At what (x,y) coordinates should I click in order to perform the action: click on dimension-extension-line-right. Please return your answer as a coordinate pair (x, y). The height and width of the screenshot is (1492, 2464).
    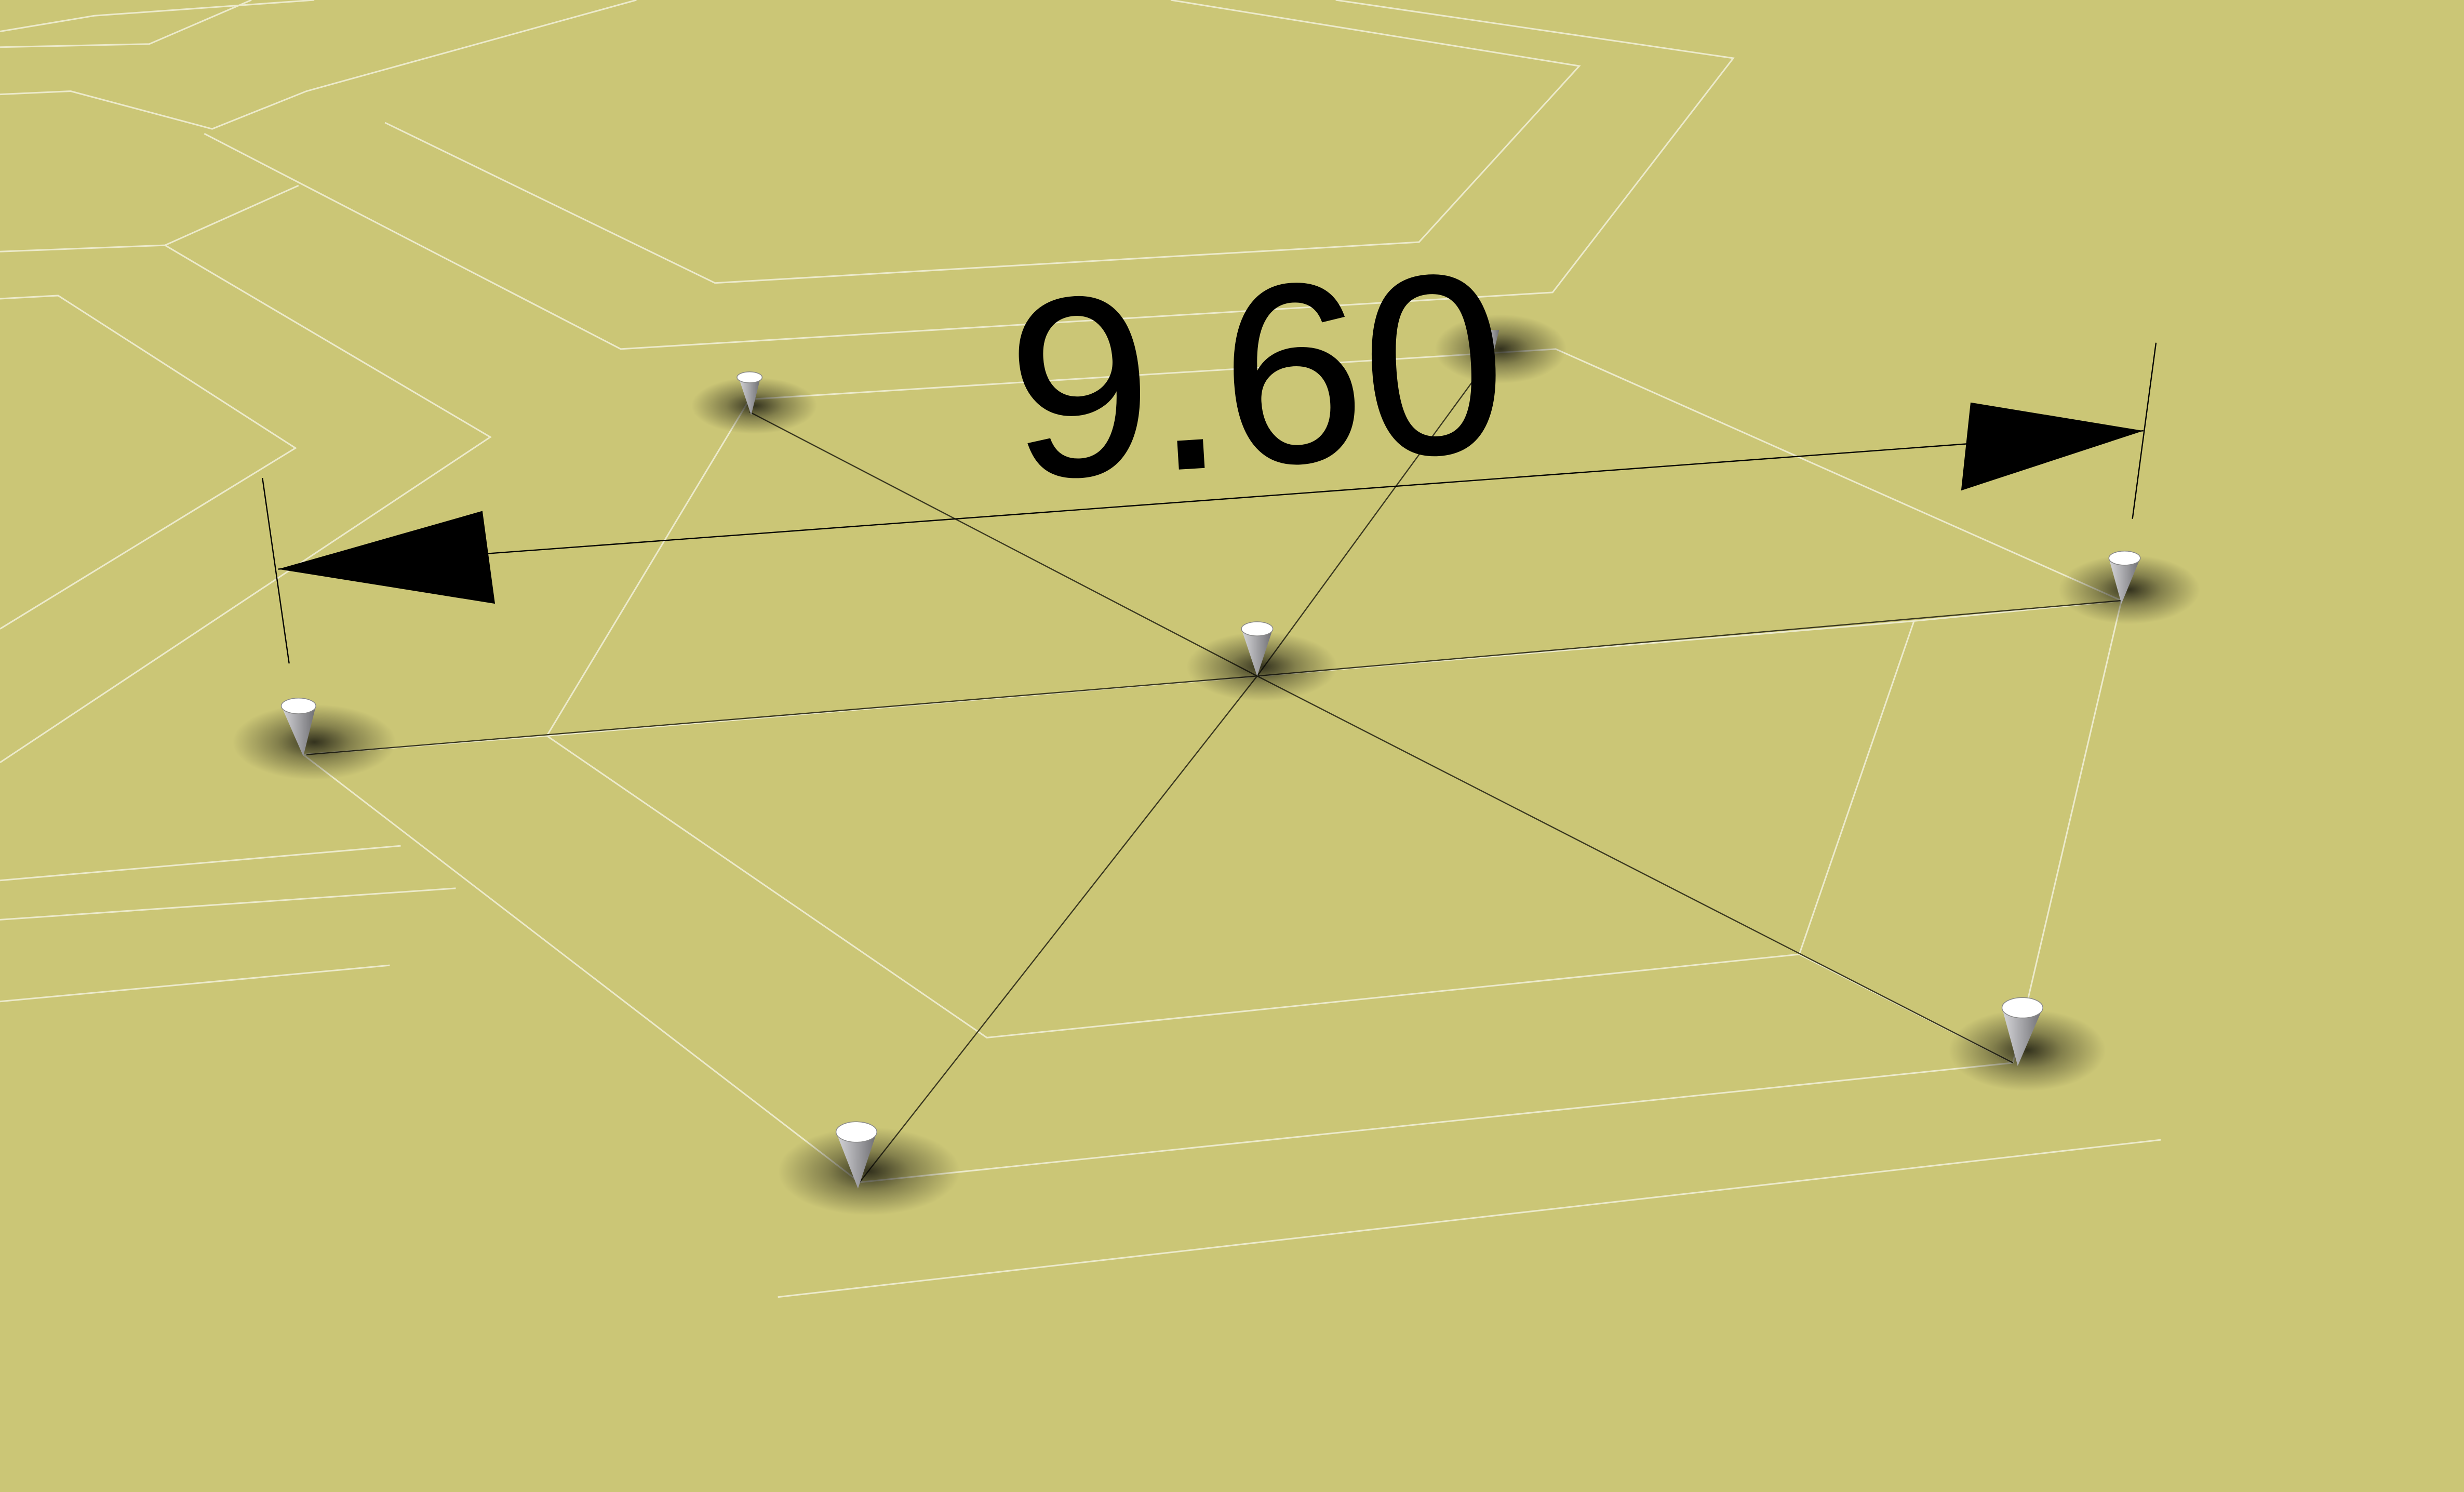
    Looking at the image, I should click on (2144, 430).